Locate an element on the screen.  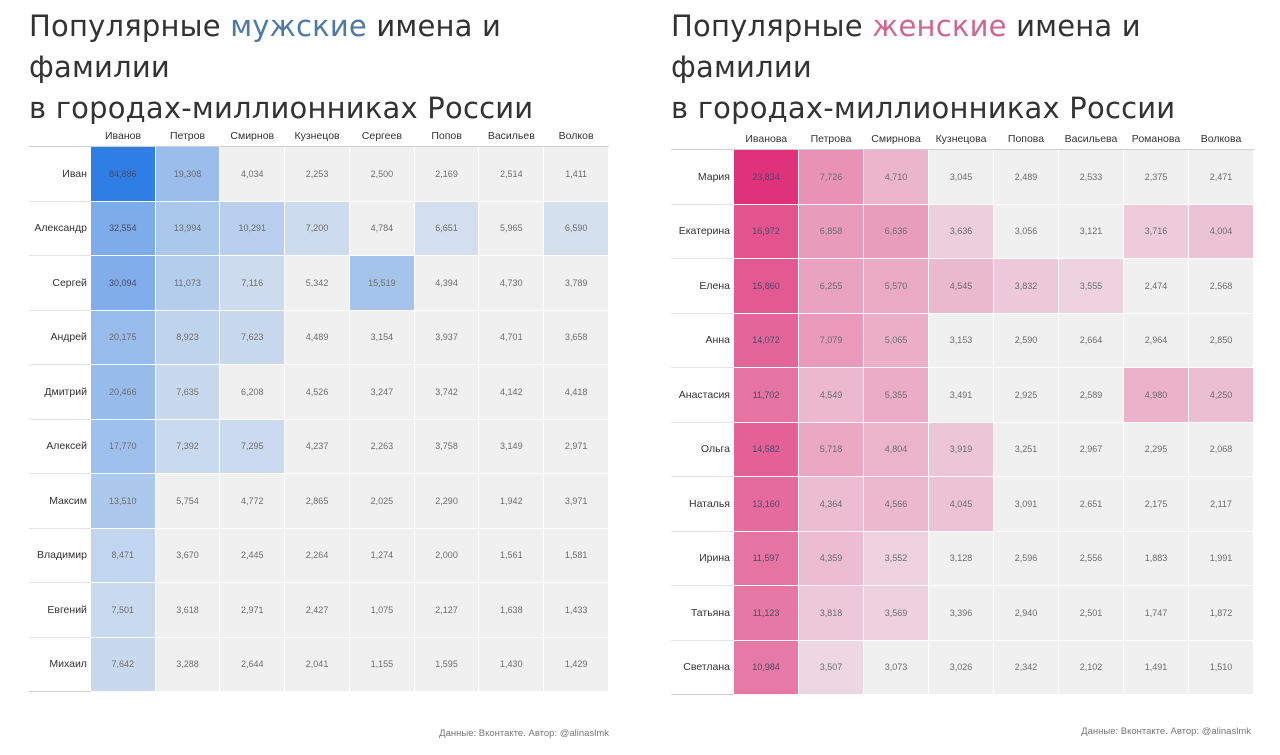
female-column-label: Волкова is located at coordinates (1221, 139).